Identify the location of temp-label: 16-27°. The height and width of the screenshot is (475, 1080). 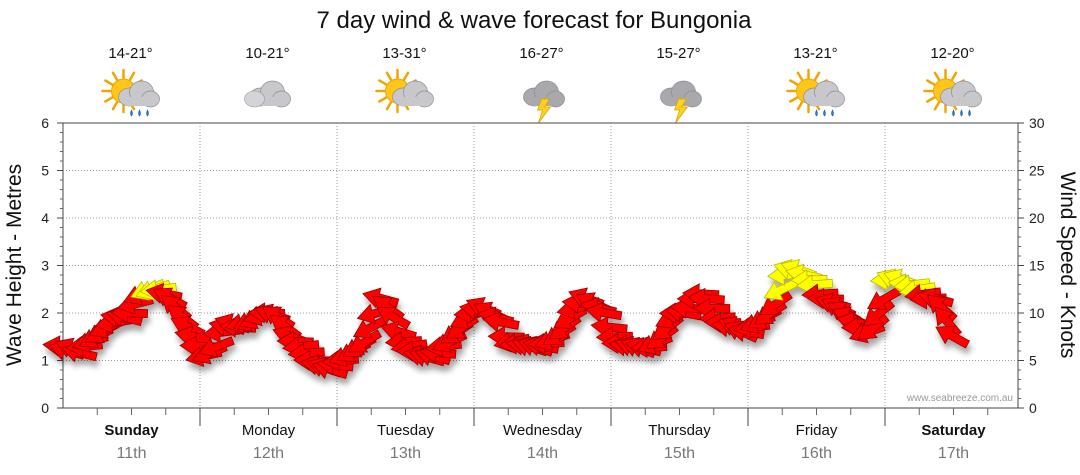
(541, 53).